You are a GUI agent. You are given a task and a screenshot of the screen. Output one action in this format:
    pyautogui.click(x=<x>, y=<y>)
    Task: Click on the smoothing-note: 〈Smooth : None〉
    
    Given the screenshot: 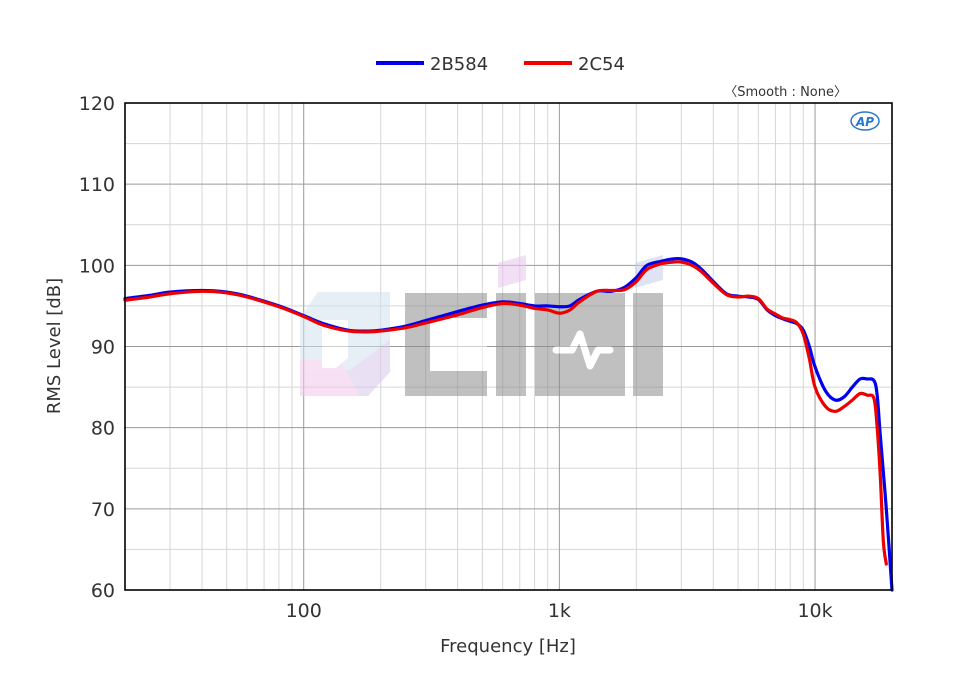 What is the action you would take?
    pyautogui.click(x=785, y=92)
    